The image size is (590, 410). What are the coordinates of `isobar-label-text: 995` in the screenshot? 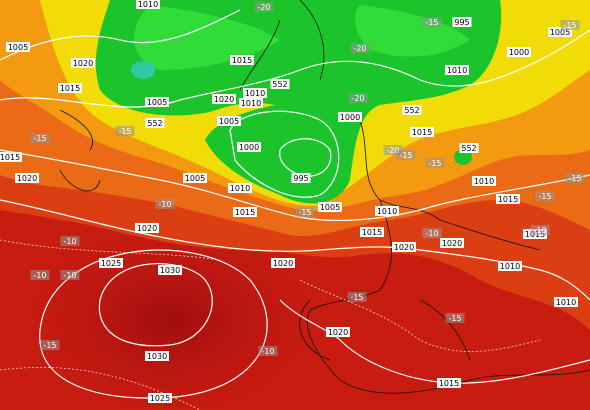 It's located at (461, 22).